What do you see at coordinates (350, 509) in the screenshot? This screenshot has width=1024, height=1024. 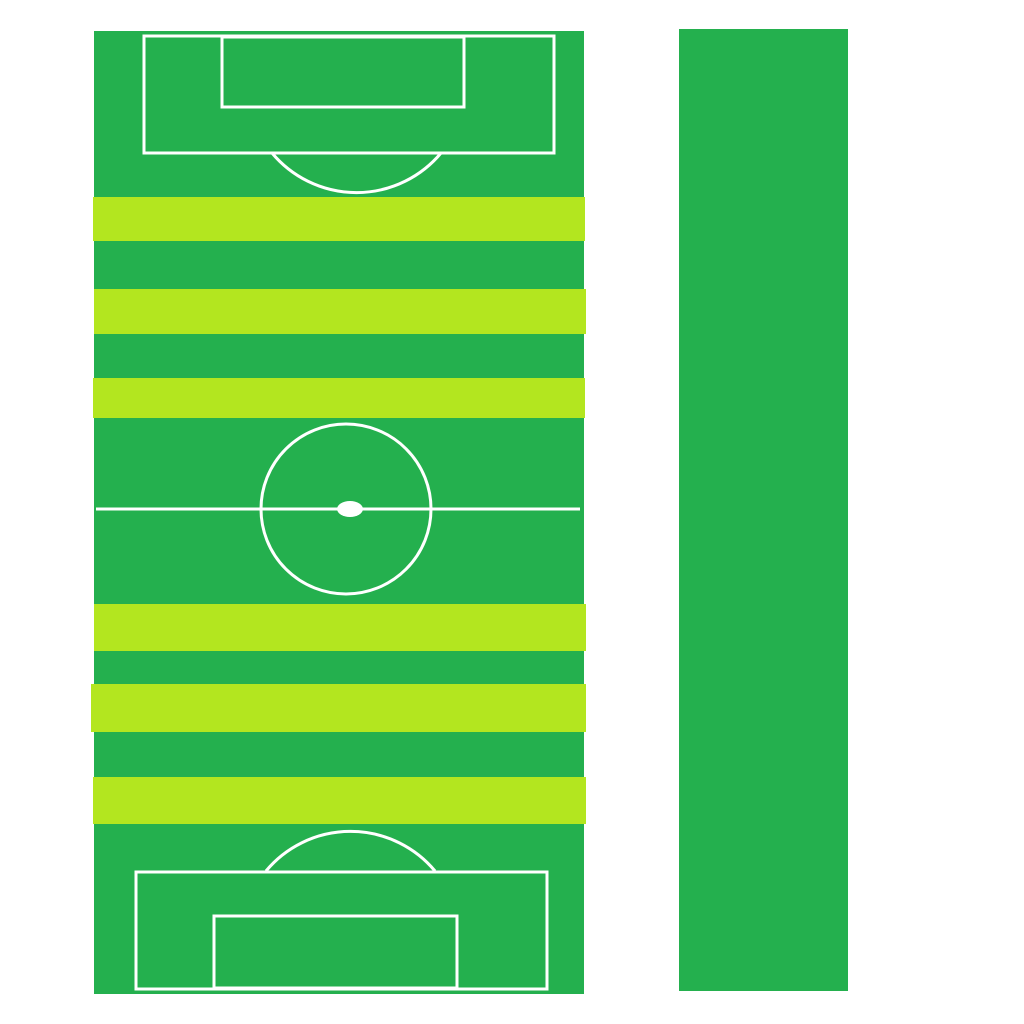 I see `center-spot` at bounding box center [350, 509].